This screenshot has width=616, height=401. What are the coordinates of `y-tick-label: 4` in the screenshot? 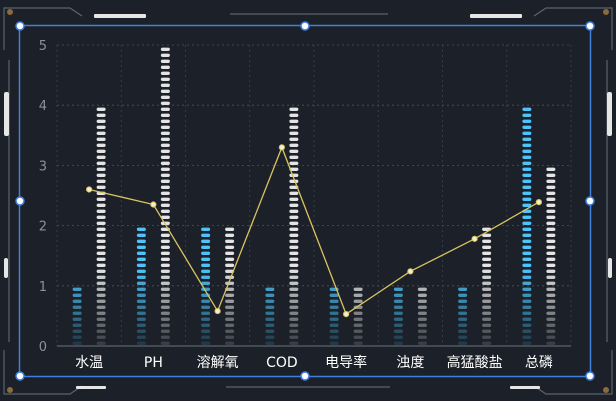 It's located at (43, 106).